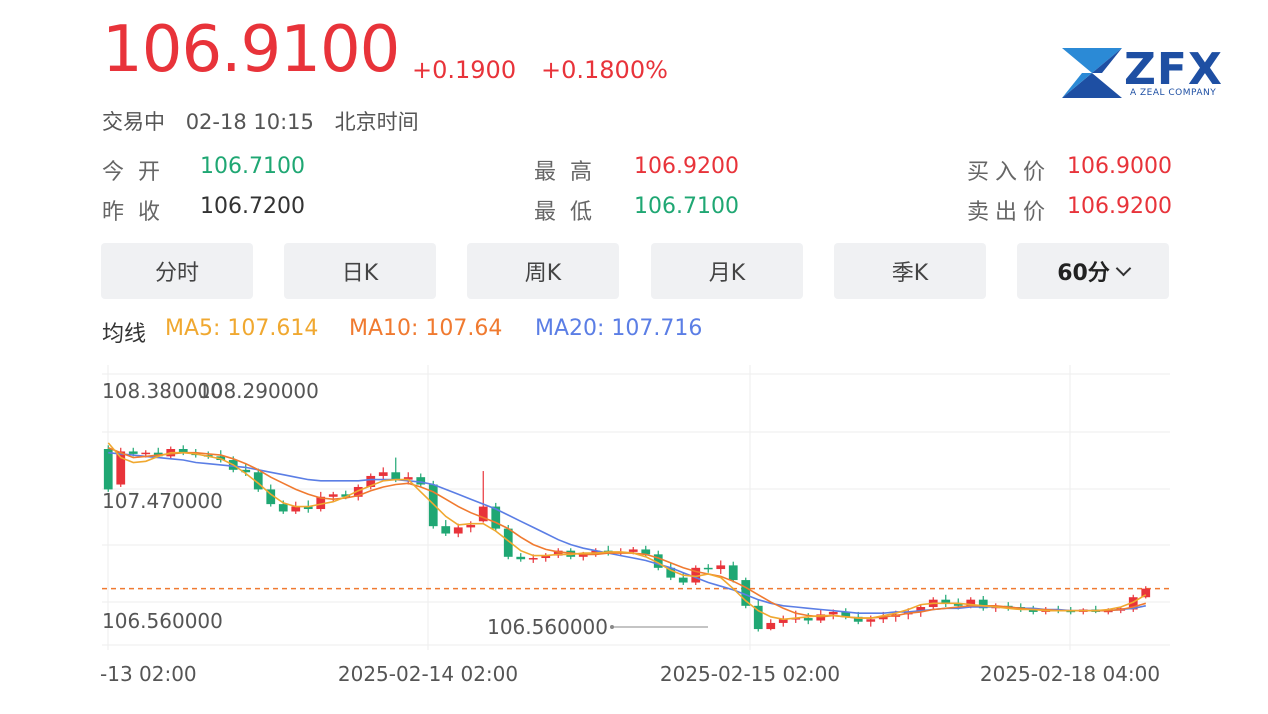 This screenshot has height=714, width=1268. Describe the element at coordinates (124, 334) in the screenshot. I see `ma-legend-label: 均线` at that location.